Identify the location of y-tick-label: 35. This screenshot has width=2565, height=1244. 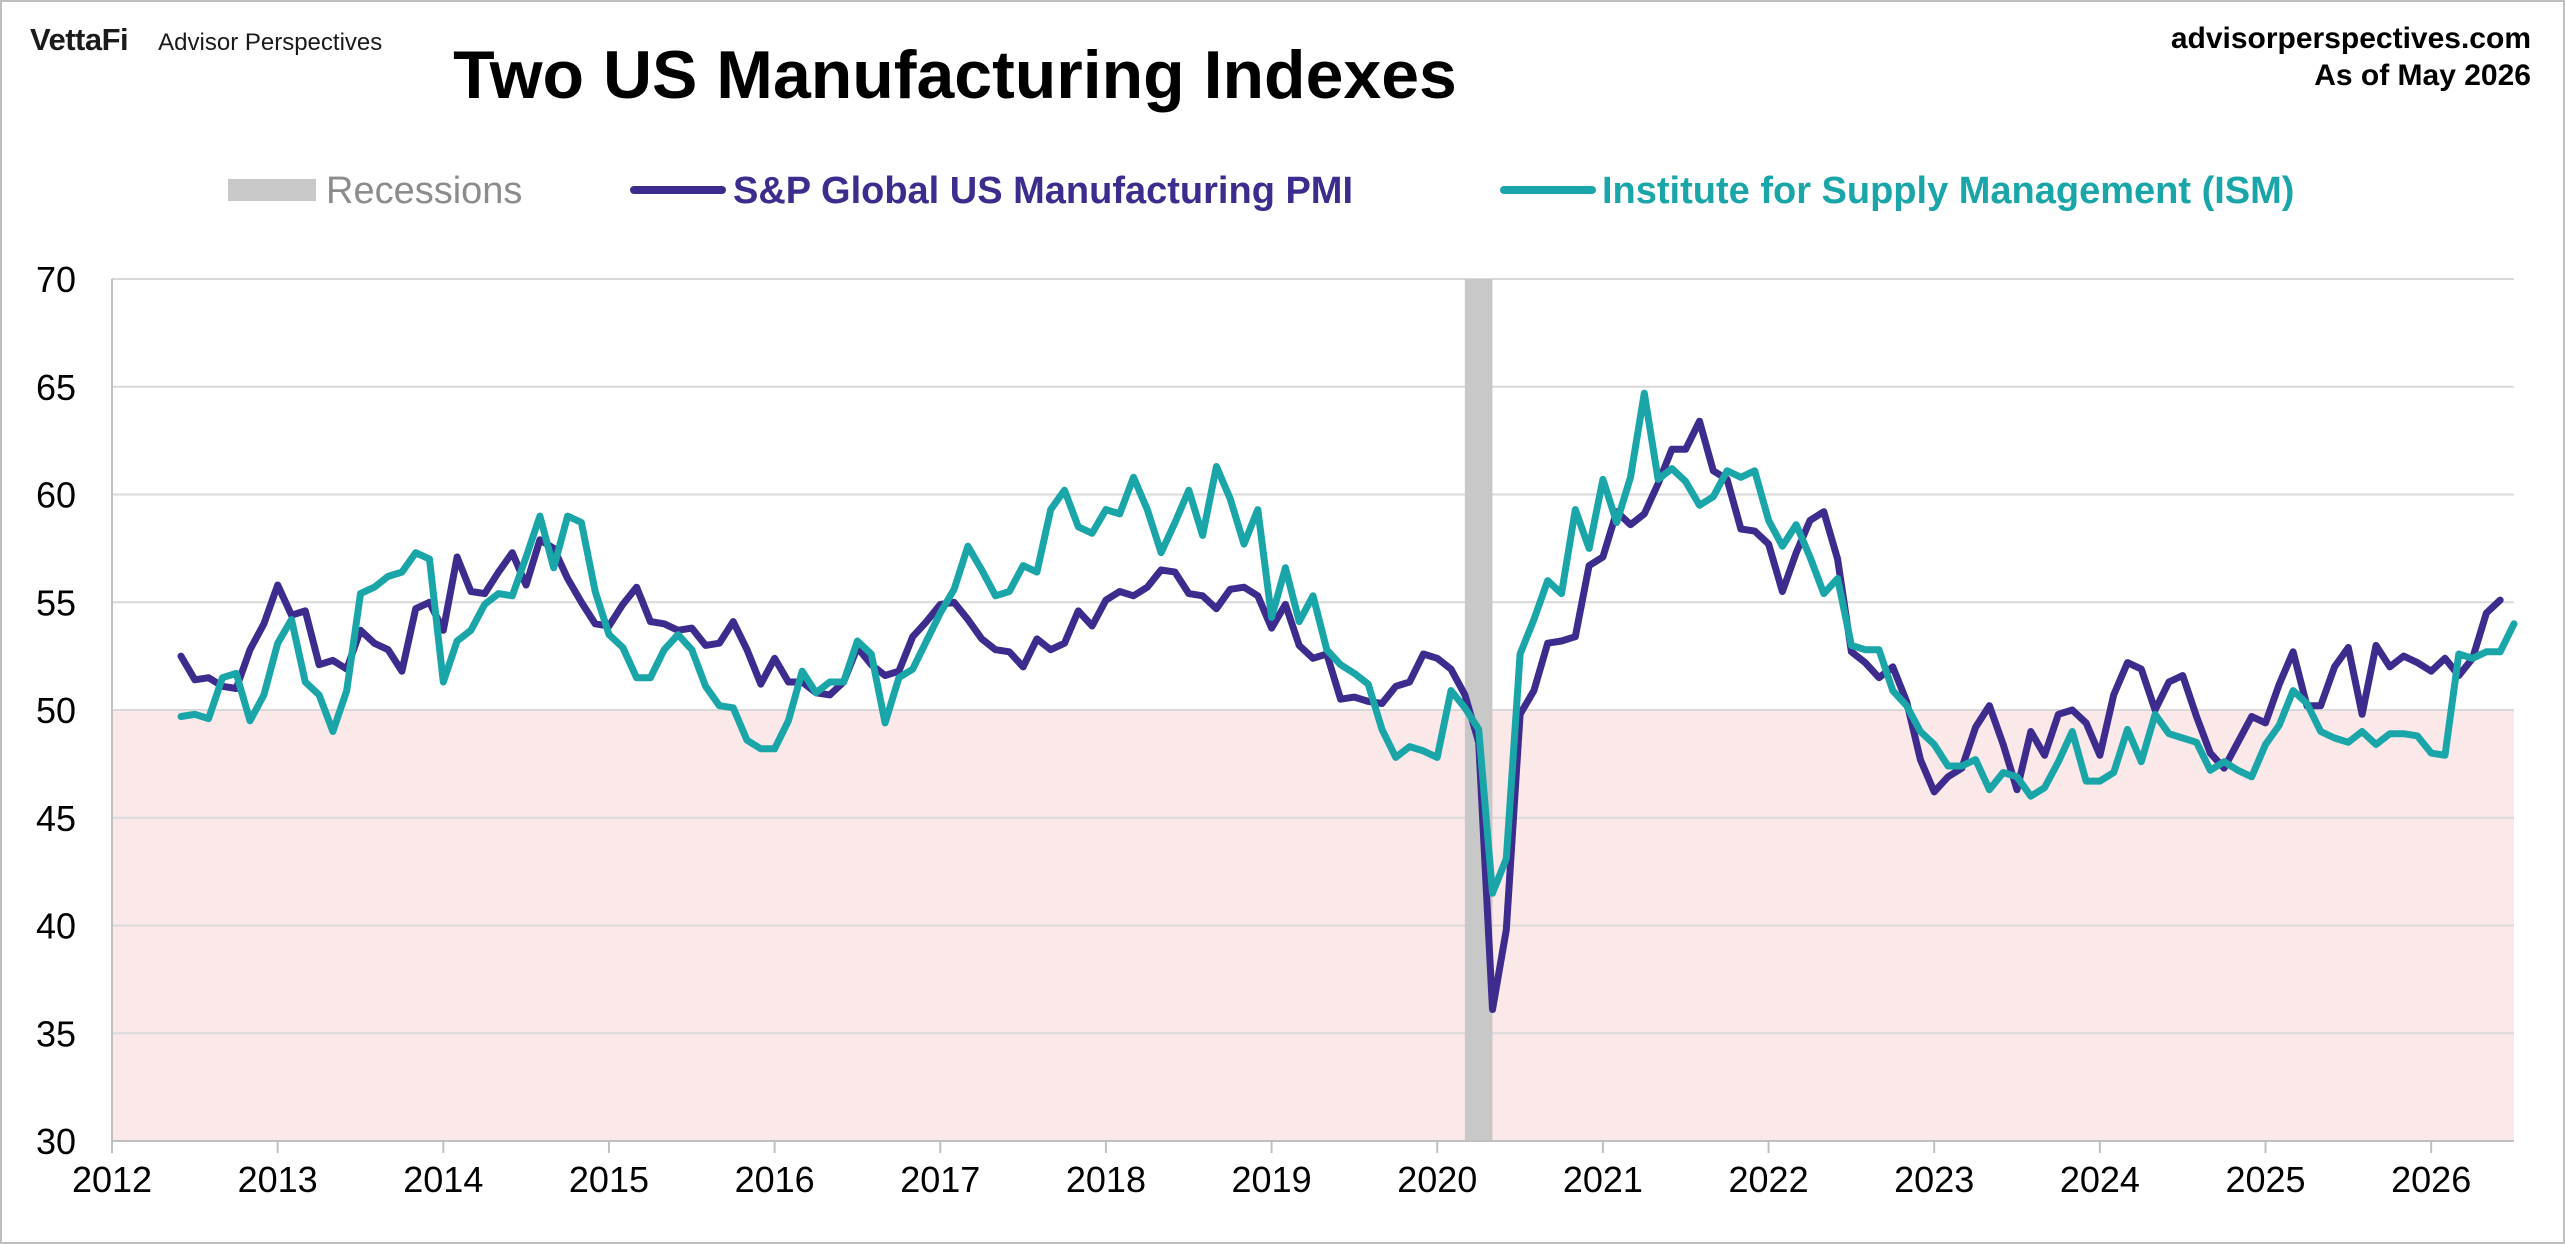
(56, 1033).